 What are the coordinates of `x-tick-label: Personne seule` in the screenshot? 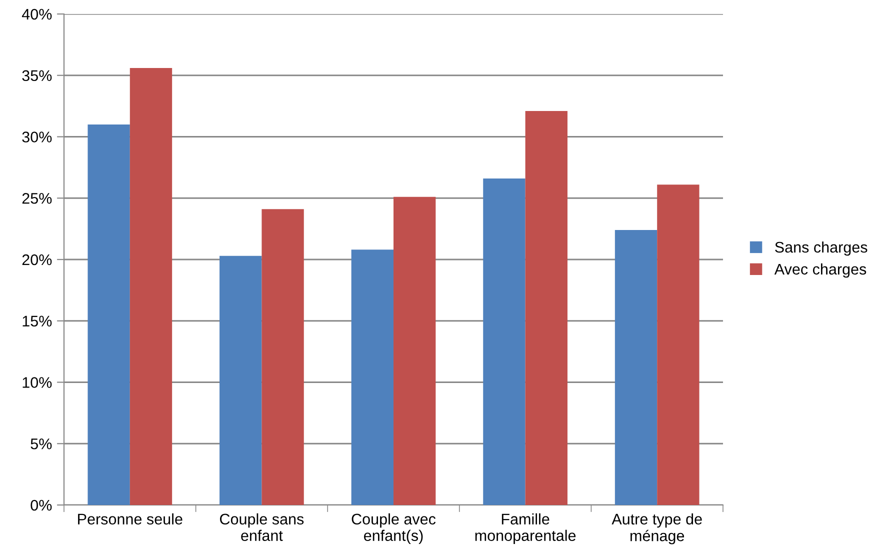 It's located at (130, 519).